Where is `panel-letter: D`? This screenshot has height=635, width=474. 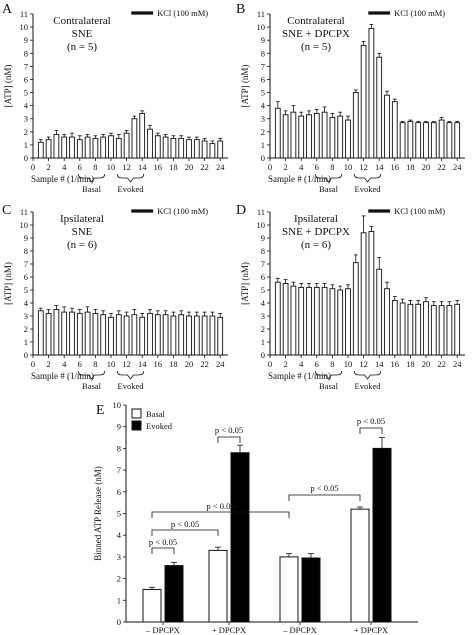 panel-letter: D is located at coordinates (241, 210).